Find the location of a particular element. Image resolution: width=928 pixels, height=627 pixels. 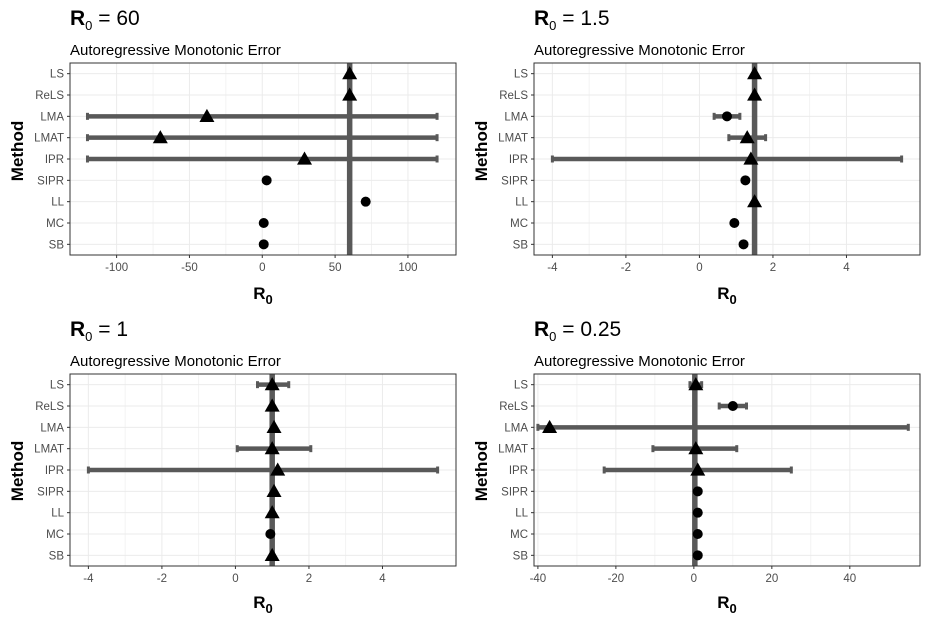

panel-title: R0 = 1 is located at coordinates (99, 331).